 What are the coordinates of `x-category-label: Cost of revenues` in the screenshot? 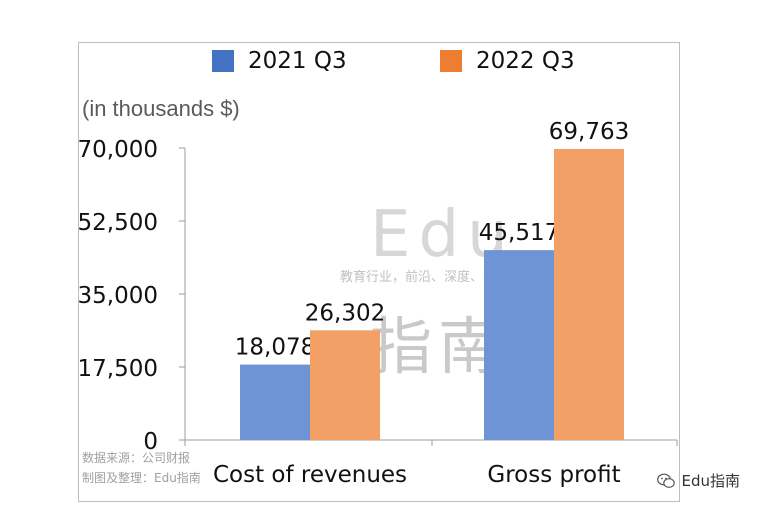 It's located at (310, 475).